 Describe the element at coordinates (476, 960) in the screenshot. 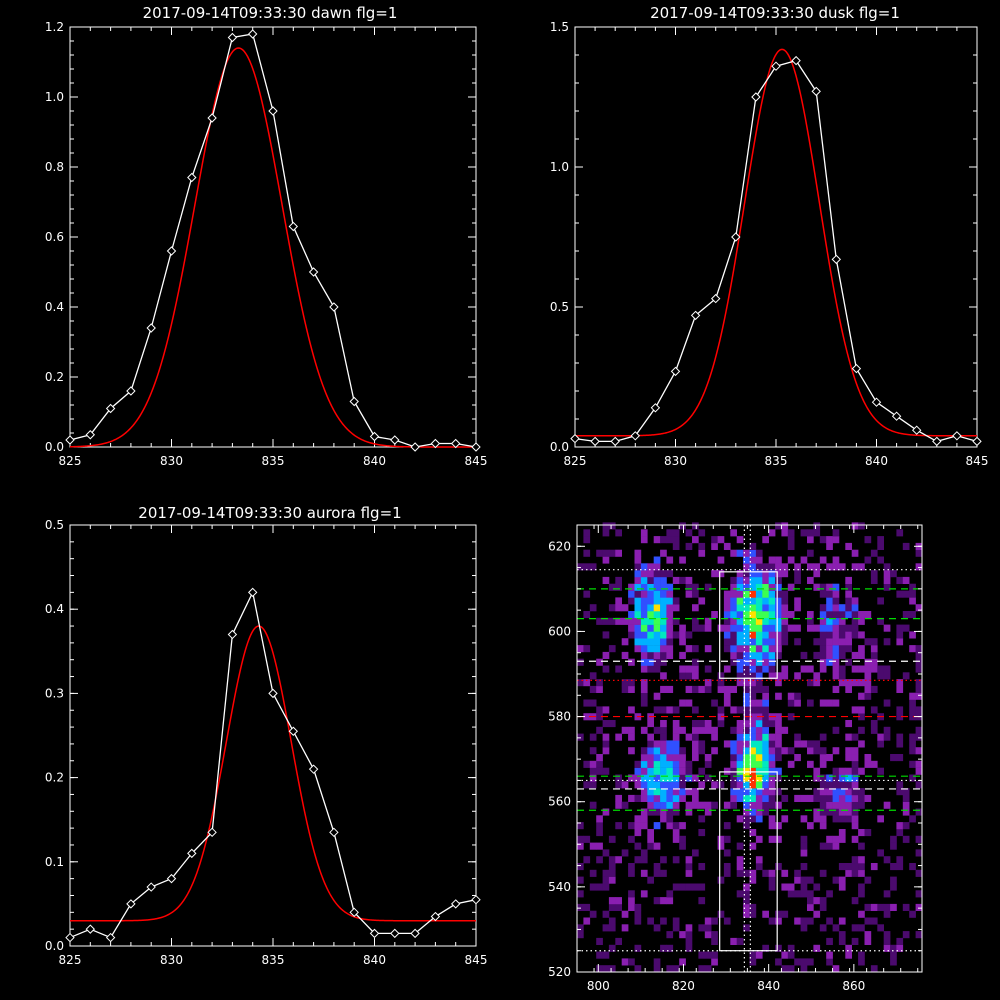

I see `x-tick-label: 845` at that location.